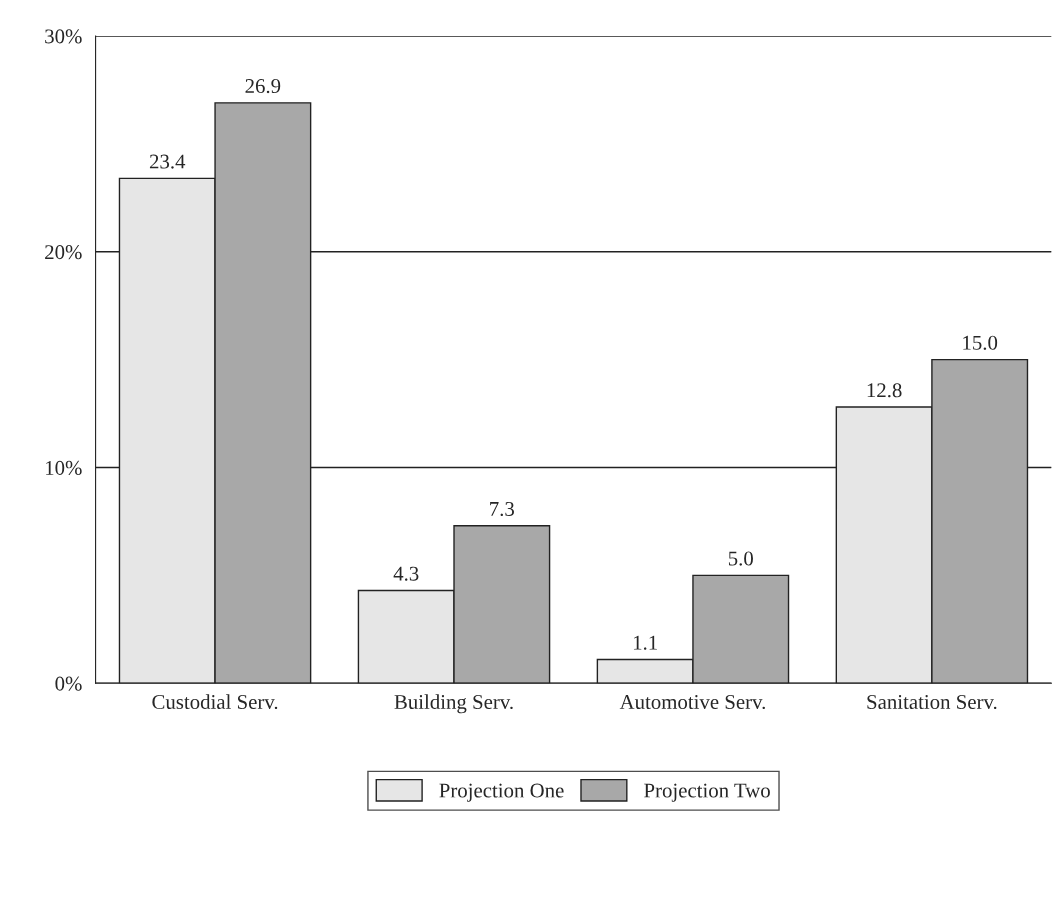 The width and height of the screenshot is (1062, 899). Describe the element at coordinates (645, 642) in the screenshot. I see `data-label: 1.1` at that location.